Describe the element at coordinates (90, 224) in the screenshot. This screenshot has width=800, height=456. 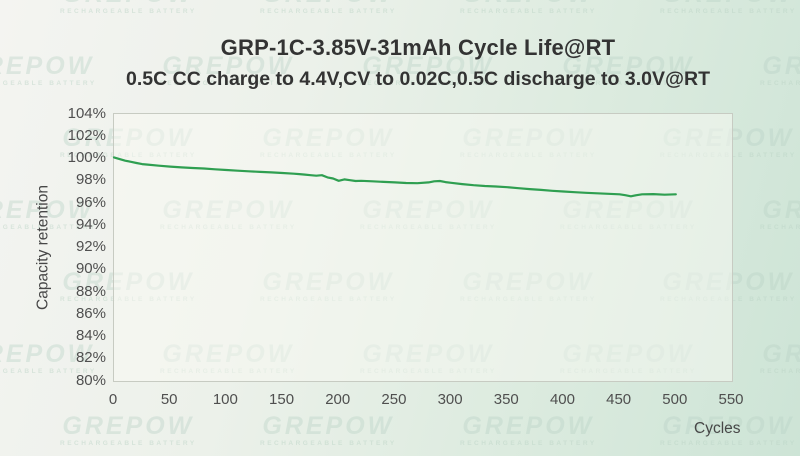
I see `y-tick-label: 94%` at that location.